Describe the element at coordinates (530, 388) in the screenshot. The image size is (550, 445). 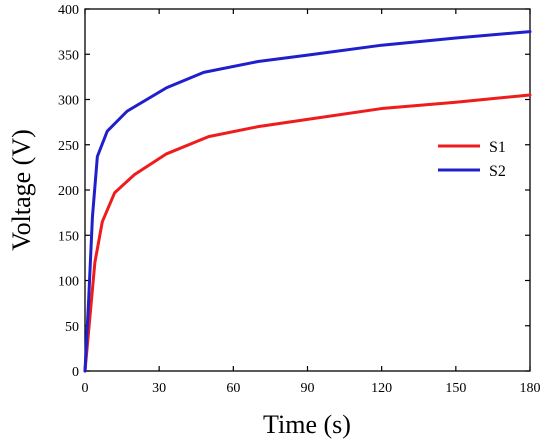
I see `x-tick-label: 180` at that location.